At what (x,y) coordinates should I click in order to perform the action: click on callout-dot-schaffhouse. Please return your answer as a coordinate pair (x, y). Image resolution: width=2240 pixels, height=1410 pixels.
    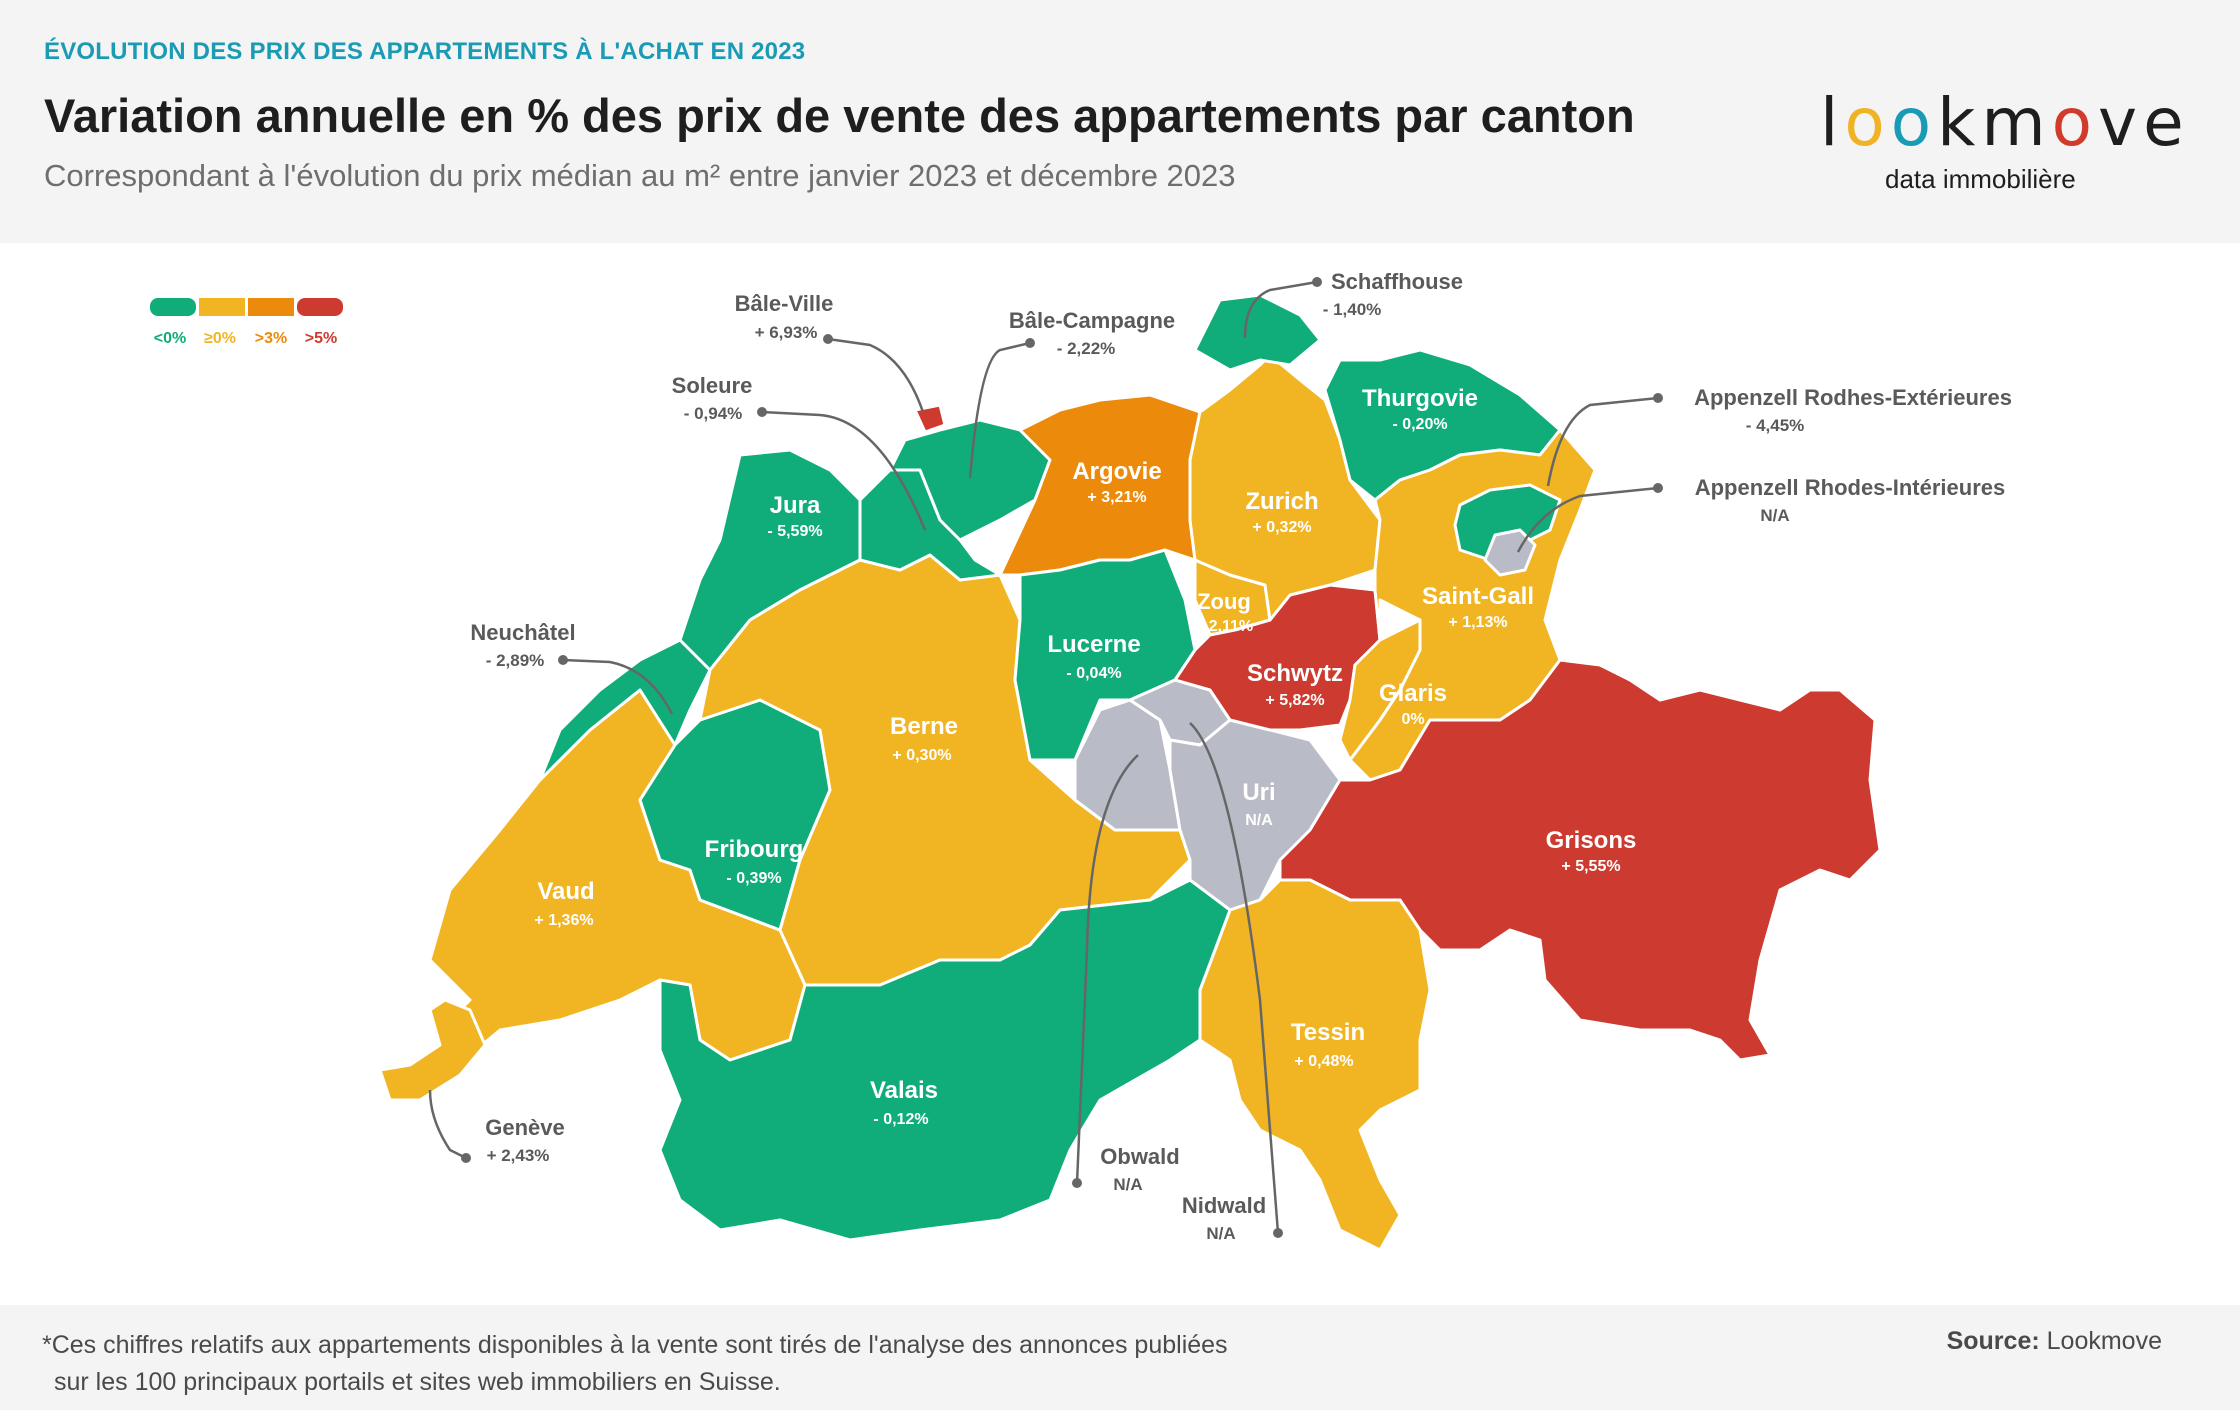
    Looking at the image, I should click on (1317, 282).